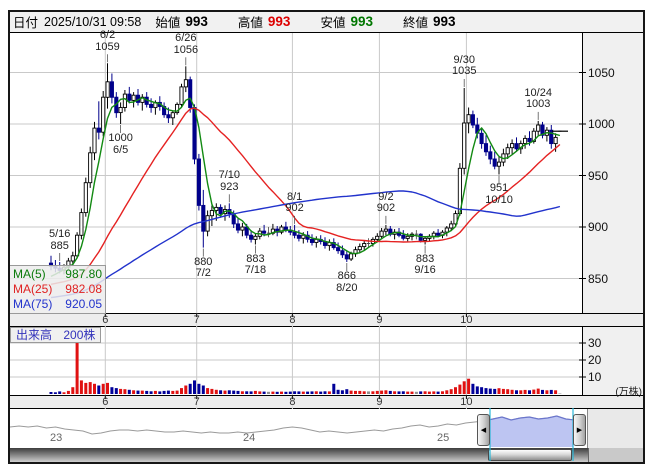 Image resolution: width=653 pixels, height=470 pixels. I want to click on nav-handle-right: ▶, so click(579, 430).